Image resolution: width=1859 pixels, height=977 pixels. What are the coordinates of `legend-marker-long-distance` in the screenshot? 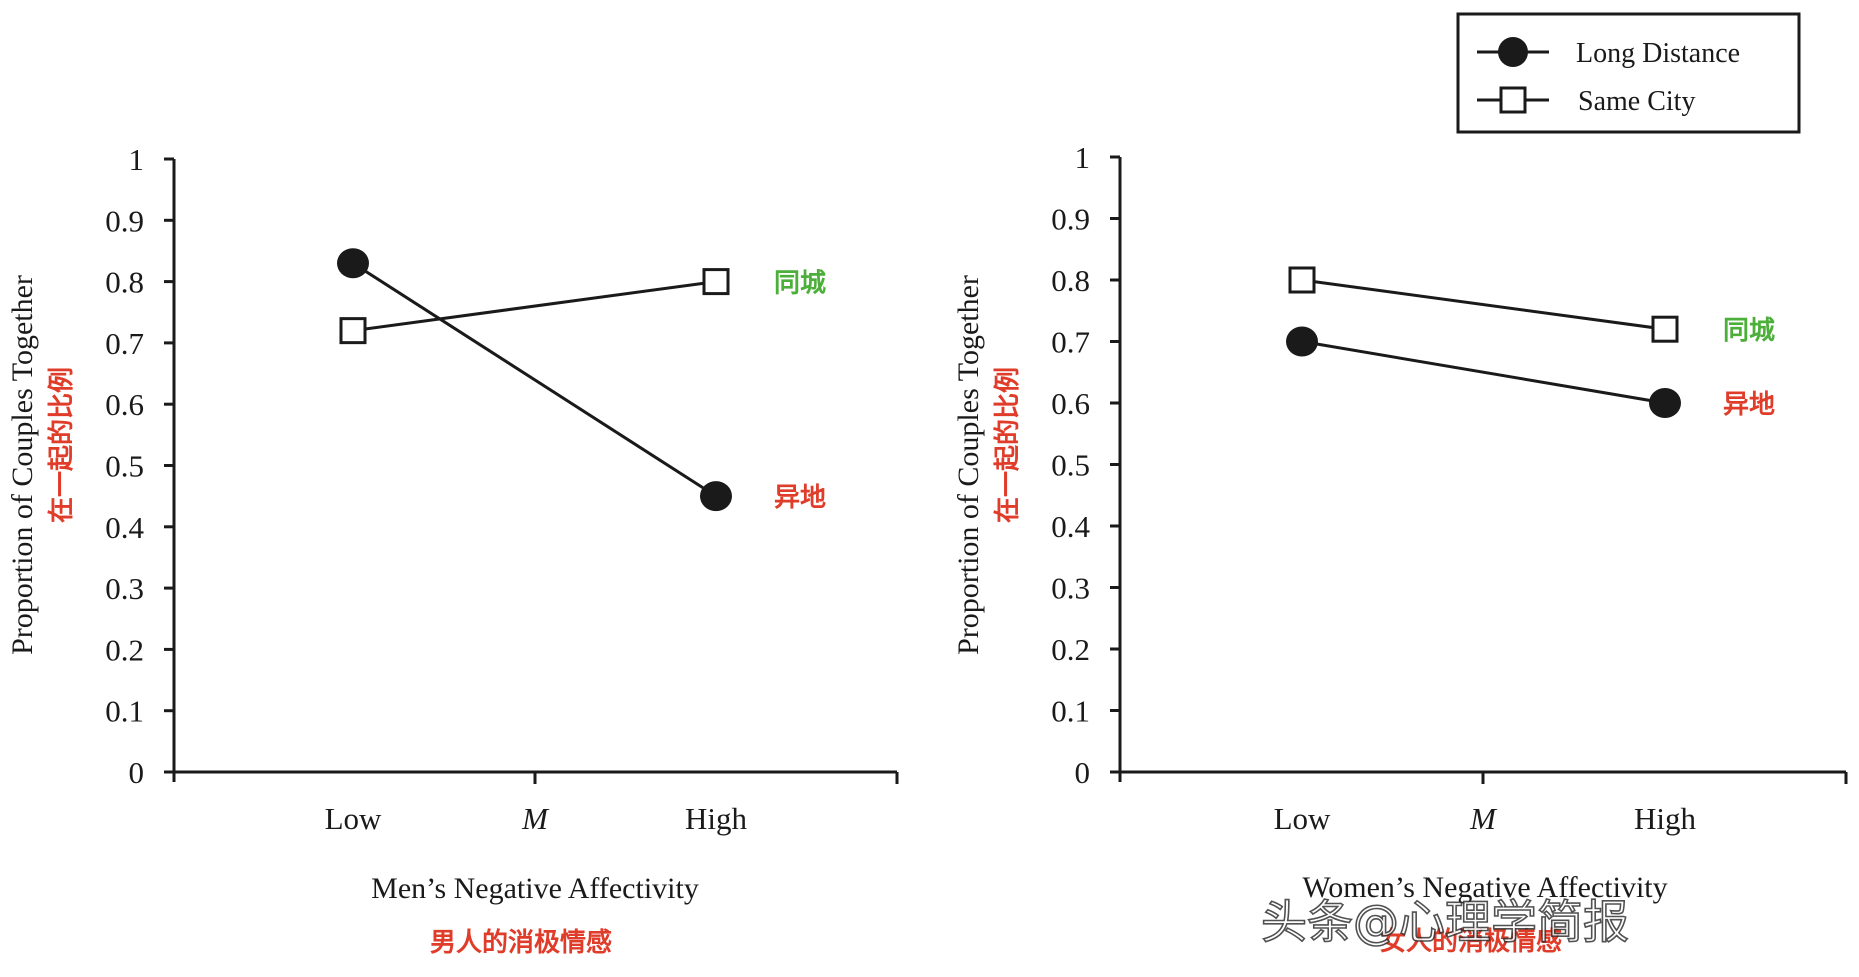 It's located at (1513, 52).